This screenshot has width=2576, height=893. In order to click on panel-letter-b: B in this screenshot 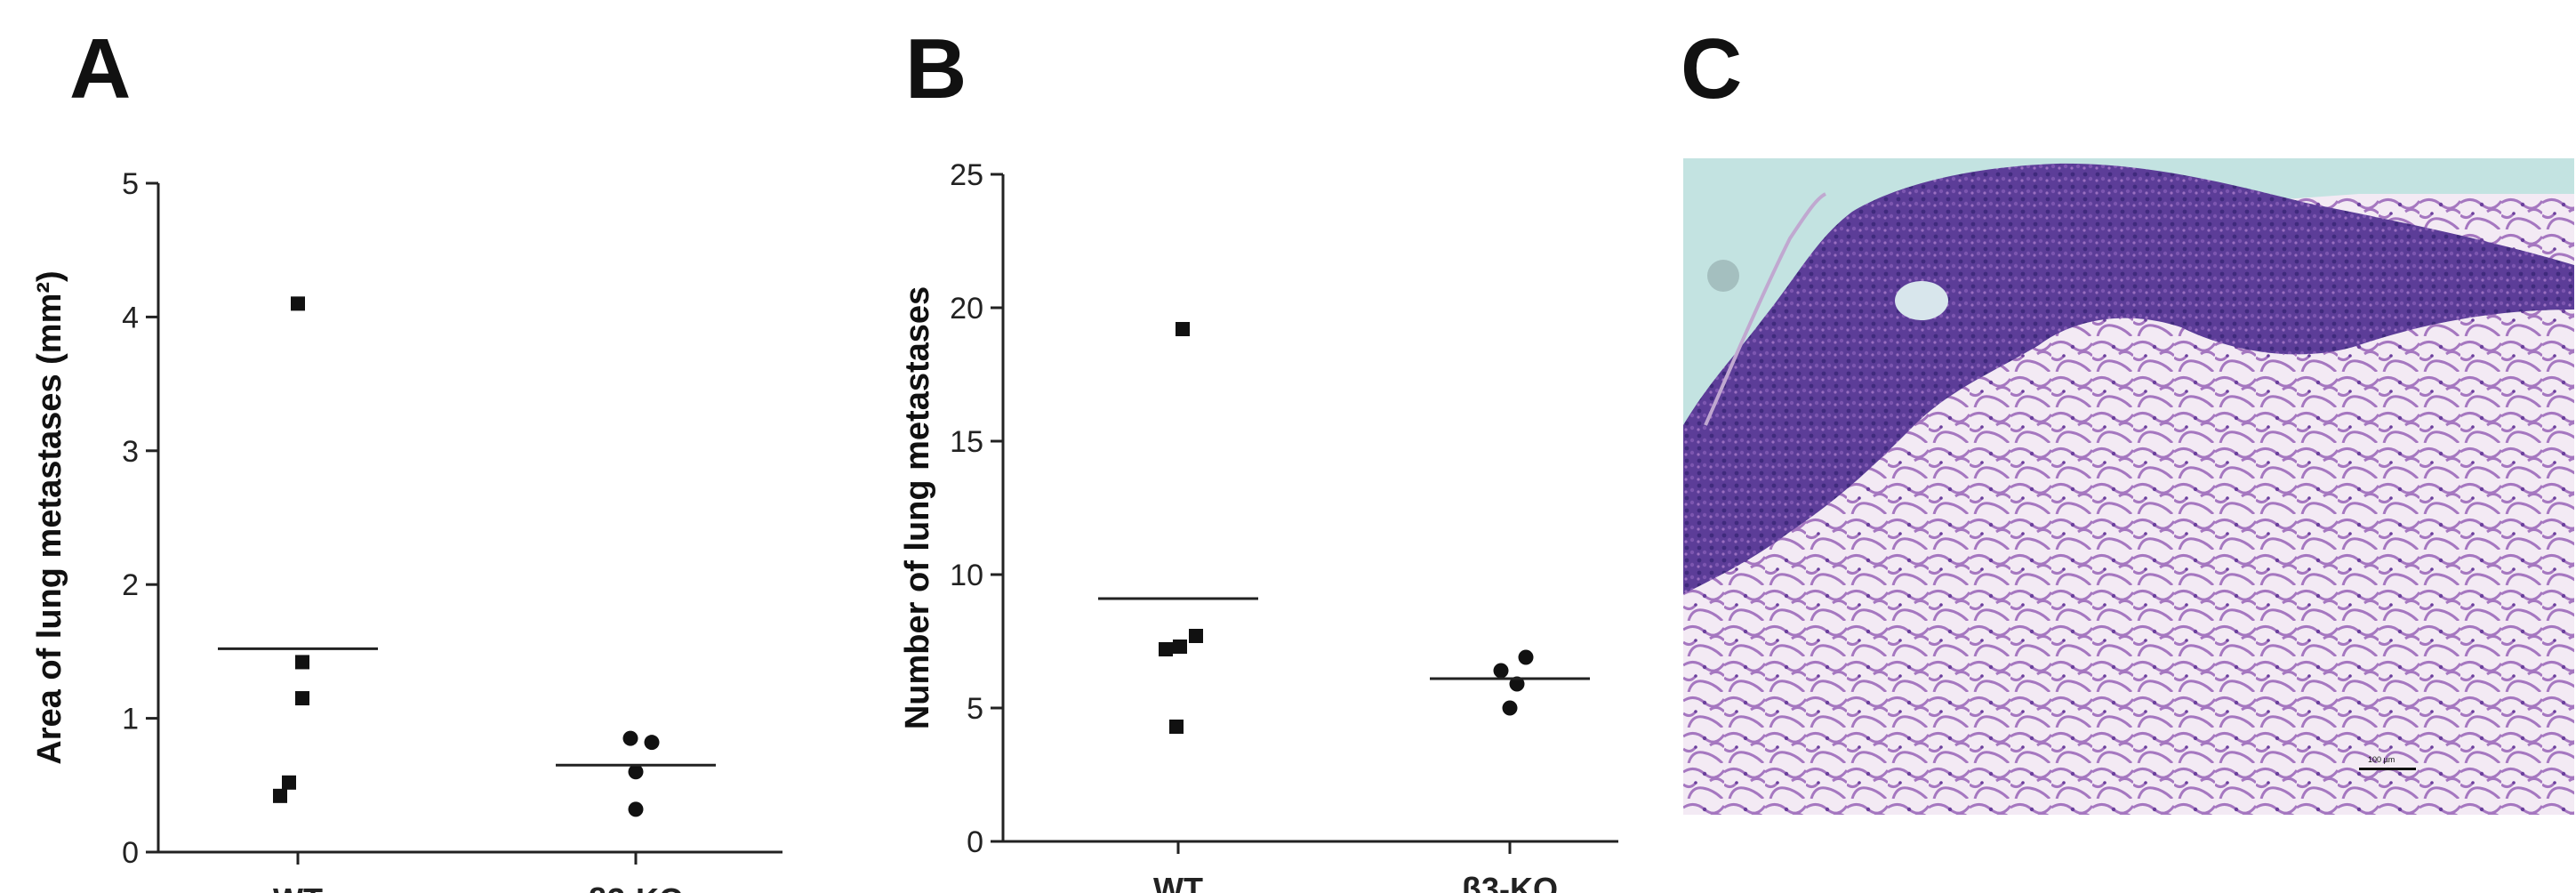, I will do `click(936, 69)`.